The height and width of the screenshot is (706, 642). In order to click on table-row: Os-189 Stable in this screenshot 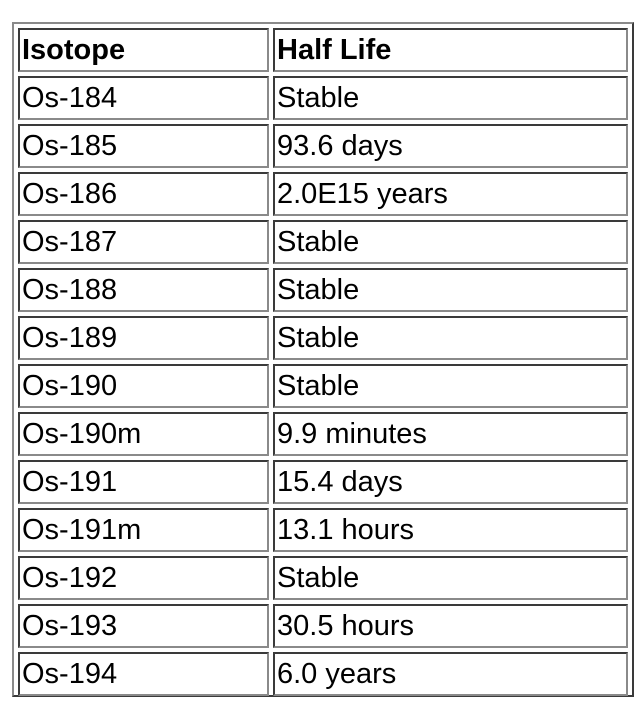, I will do `click(323, 338)`.